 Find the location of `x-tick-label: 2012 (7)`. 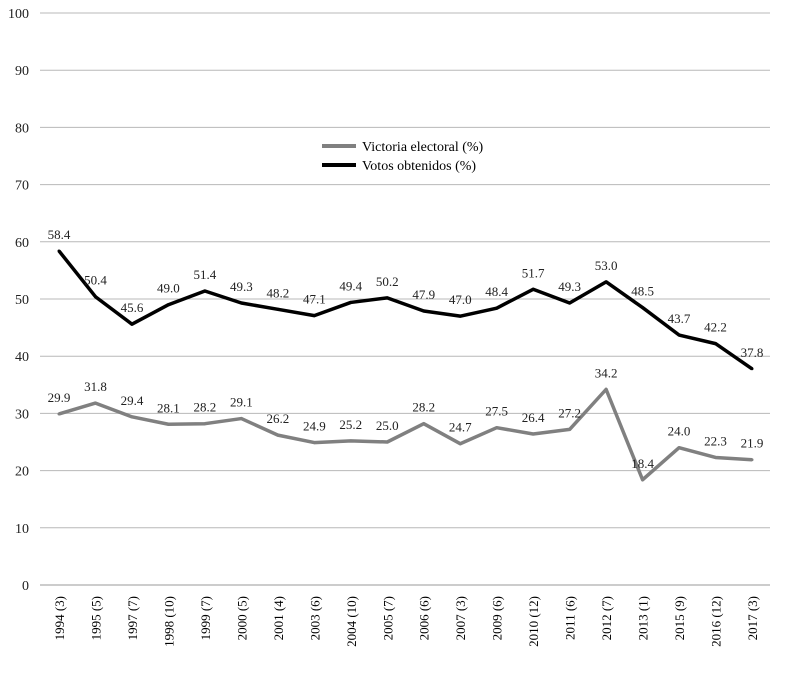

x-tick-label: 2012 (7) is located at coordinates (606, 618).